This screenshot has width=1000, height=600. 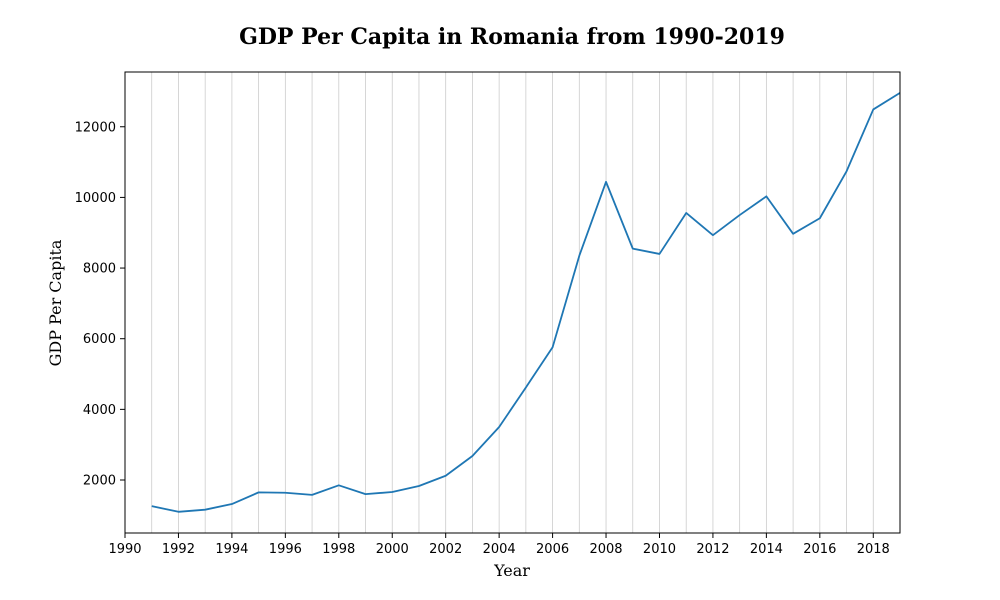 What do you see at coordinates (55, 302) in the screenshot?
I see `y-axis-label: GDP Per Capita` at bounding box center [55, 302].